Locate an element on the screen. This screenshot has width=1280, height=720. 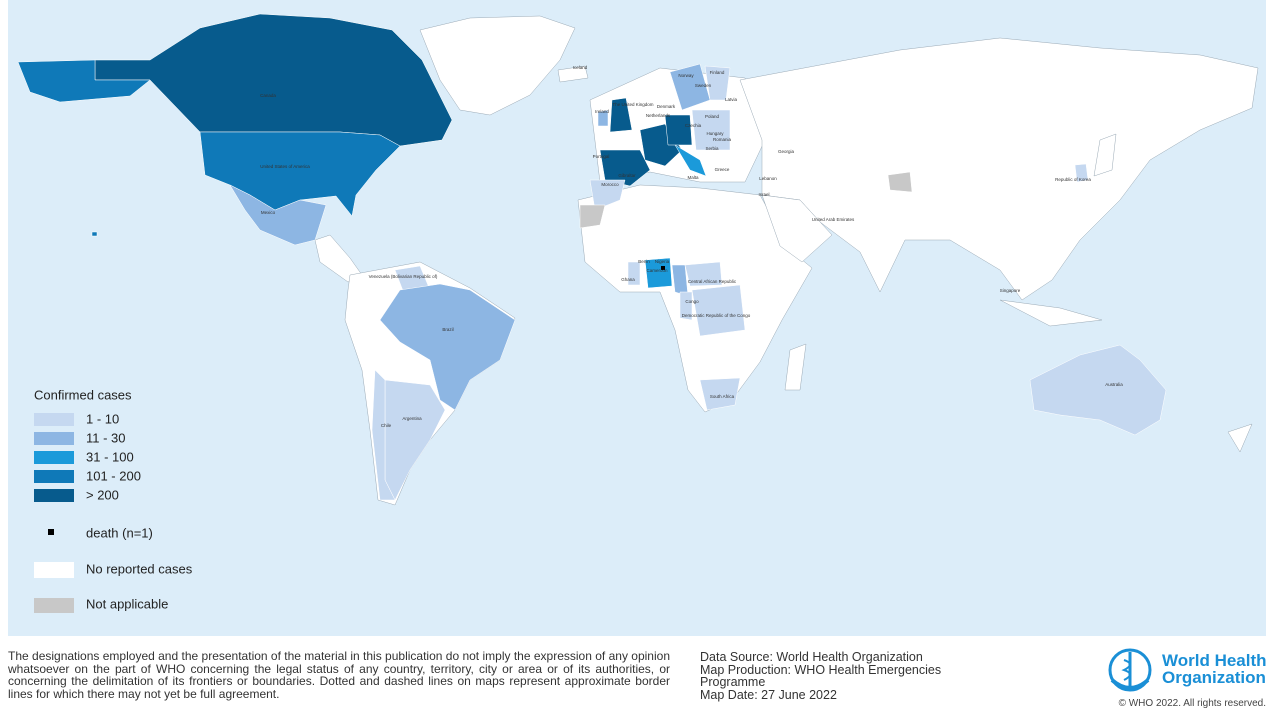
indonesia is located at coordinates (1051, 313).